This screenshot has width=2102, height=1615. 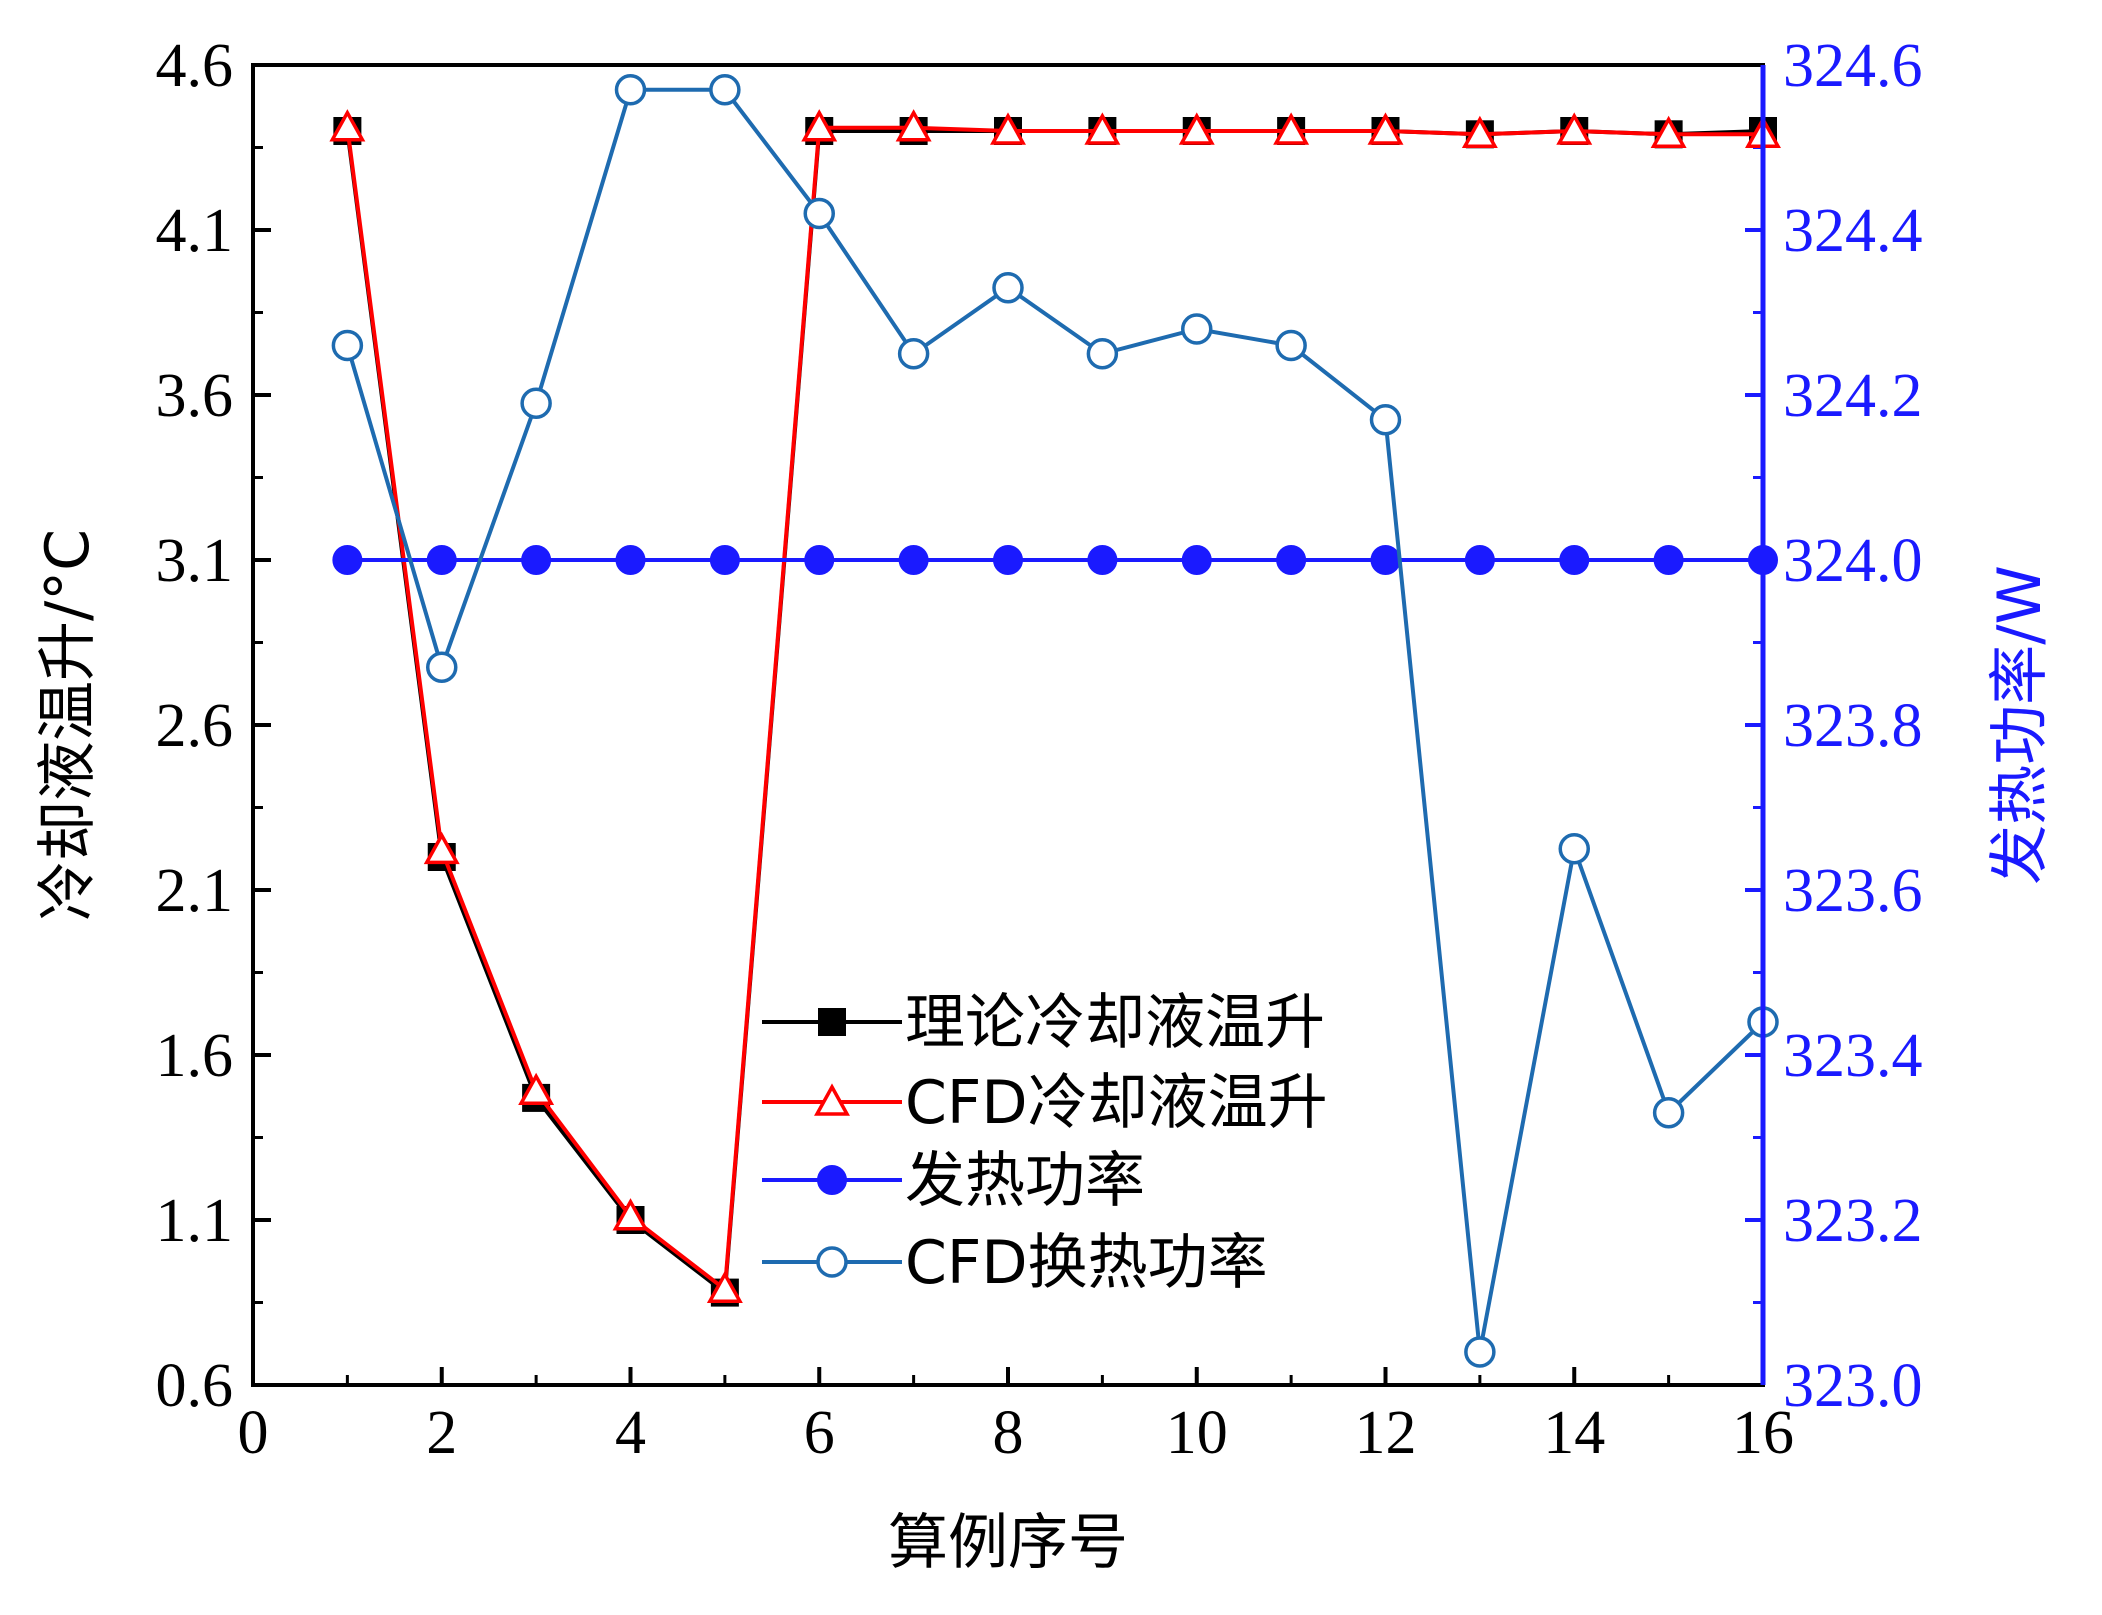 I want to click on y-left-tick-label: 2.1, so click(x=195, y=891).